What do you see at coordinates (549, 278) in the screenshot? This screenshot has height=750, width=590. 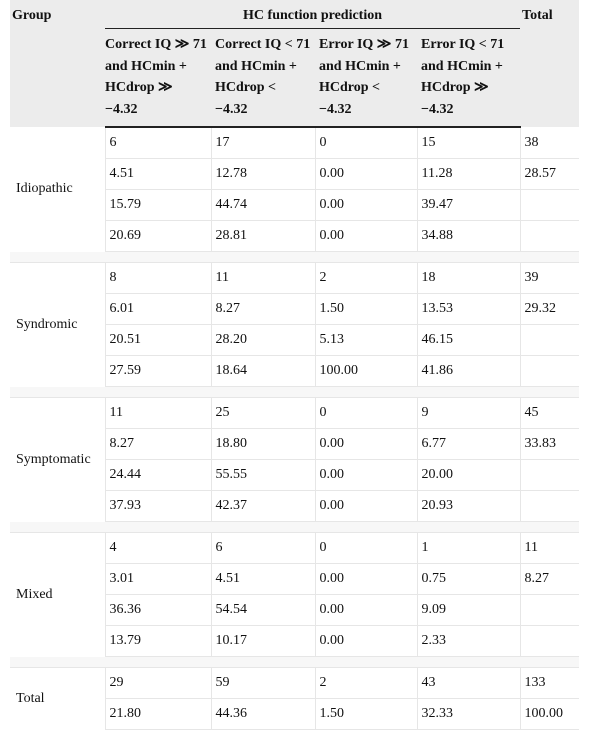 I see `total-cell: 39` at bounding box center [549, 278].